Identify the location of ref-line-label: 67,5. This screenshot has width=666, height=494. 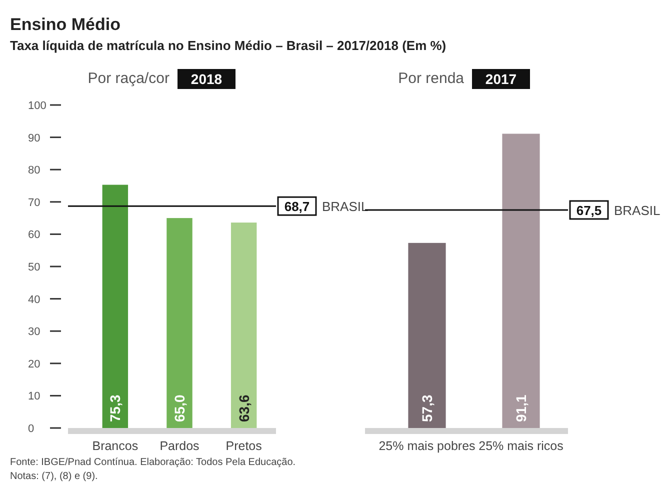
(589, 210).